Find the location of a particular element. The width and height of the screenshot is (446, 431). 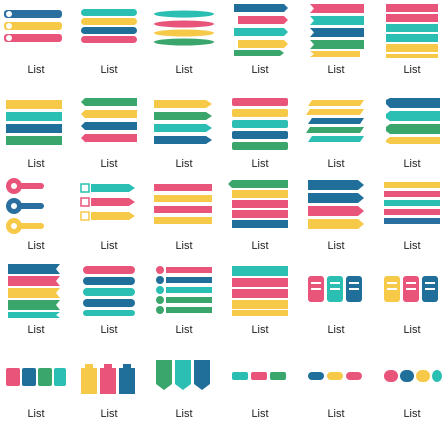

list-template-8: List is located at coordinates (109, 134).